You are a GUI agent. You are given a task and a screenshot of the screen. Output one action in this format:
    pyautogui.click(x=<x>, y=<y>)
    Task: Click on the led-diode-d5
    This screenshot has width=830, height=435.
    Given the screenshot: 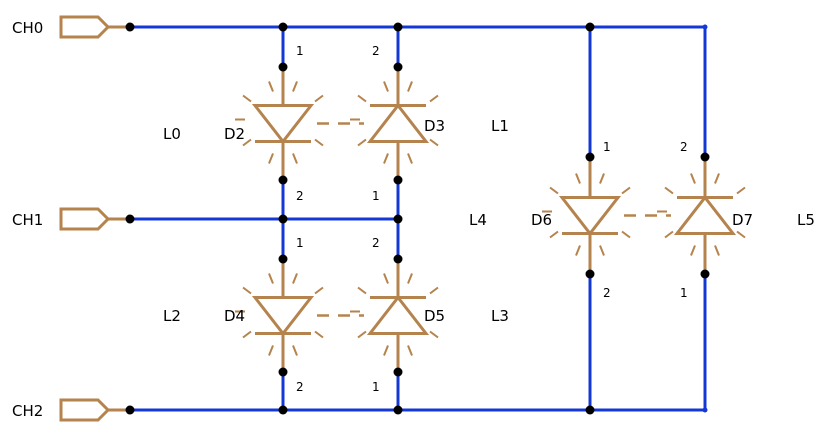 What is the action you would take?
    pyautogui.click(x=394, y=315)
    